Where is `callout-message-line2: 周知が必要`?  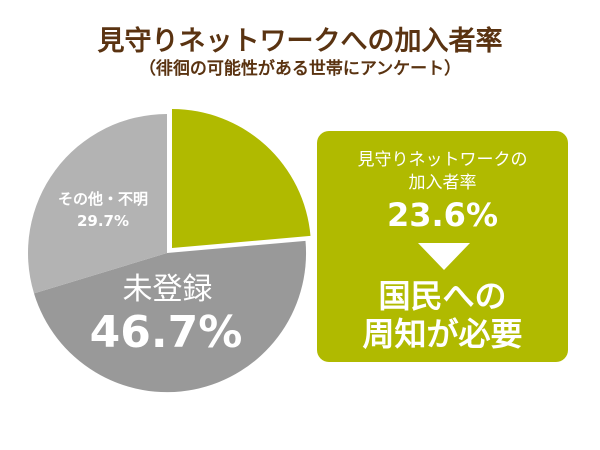
callout-message-line2: 周知が必要 is located at coordinates (442, 334).